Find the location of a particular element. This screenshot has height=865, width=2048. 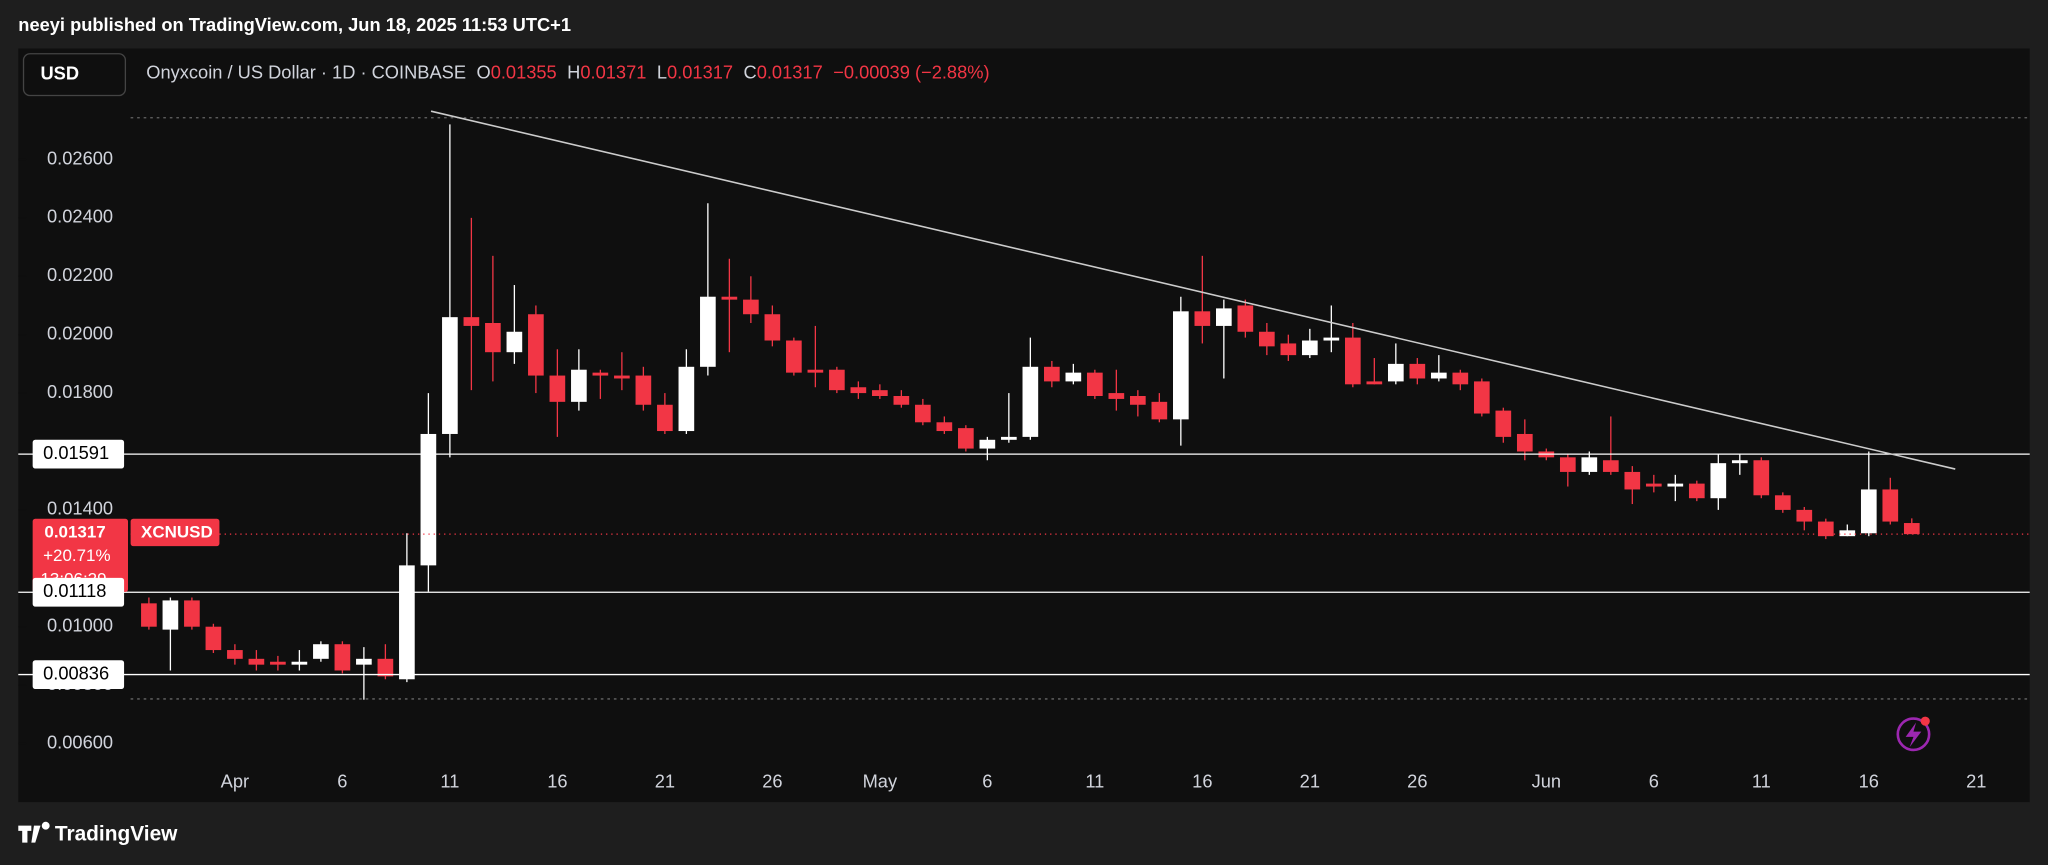

brand-logo is located at coordinates (34, 832).